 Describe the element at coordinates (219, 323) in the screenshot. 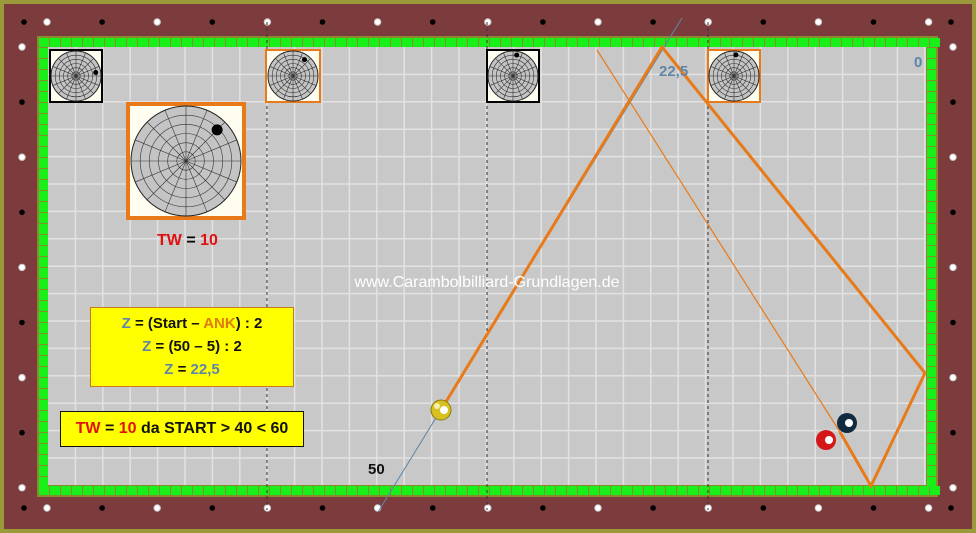

I see `ank-text: ANK` at that location.